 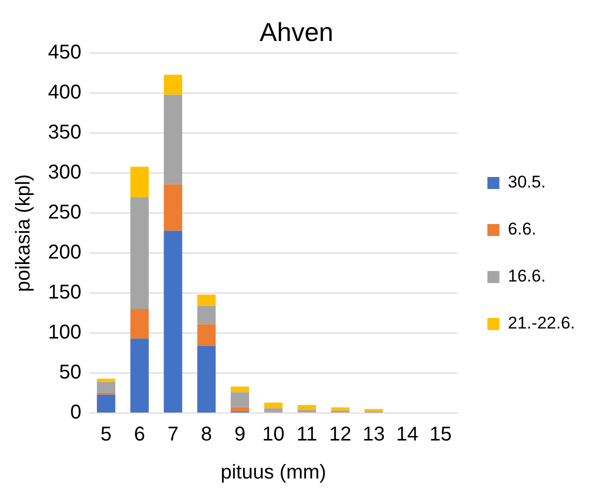 I want to click on y-tick-label: 400, so click(x=65, y=93).